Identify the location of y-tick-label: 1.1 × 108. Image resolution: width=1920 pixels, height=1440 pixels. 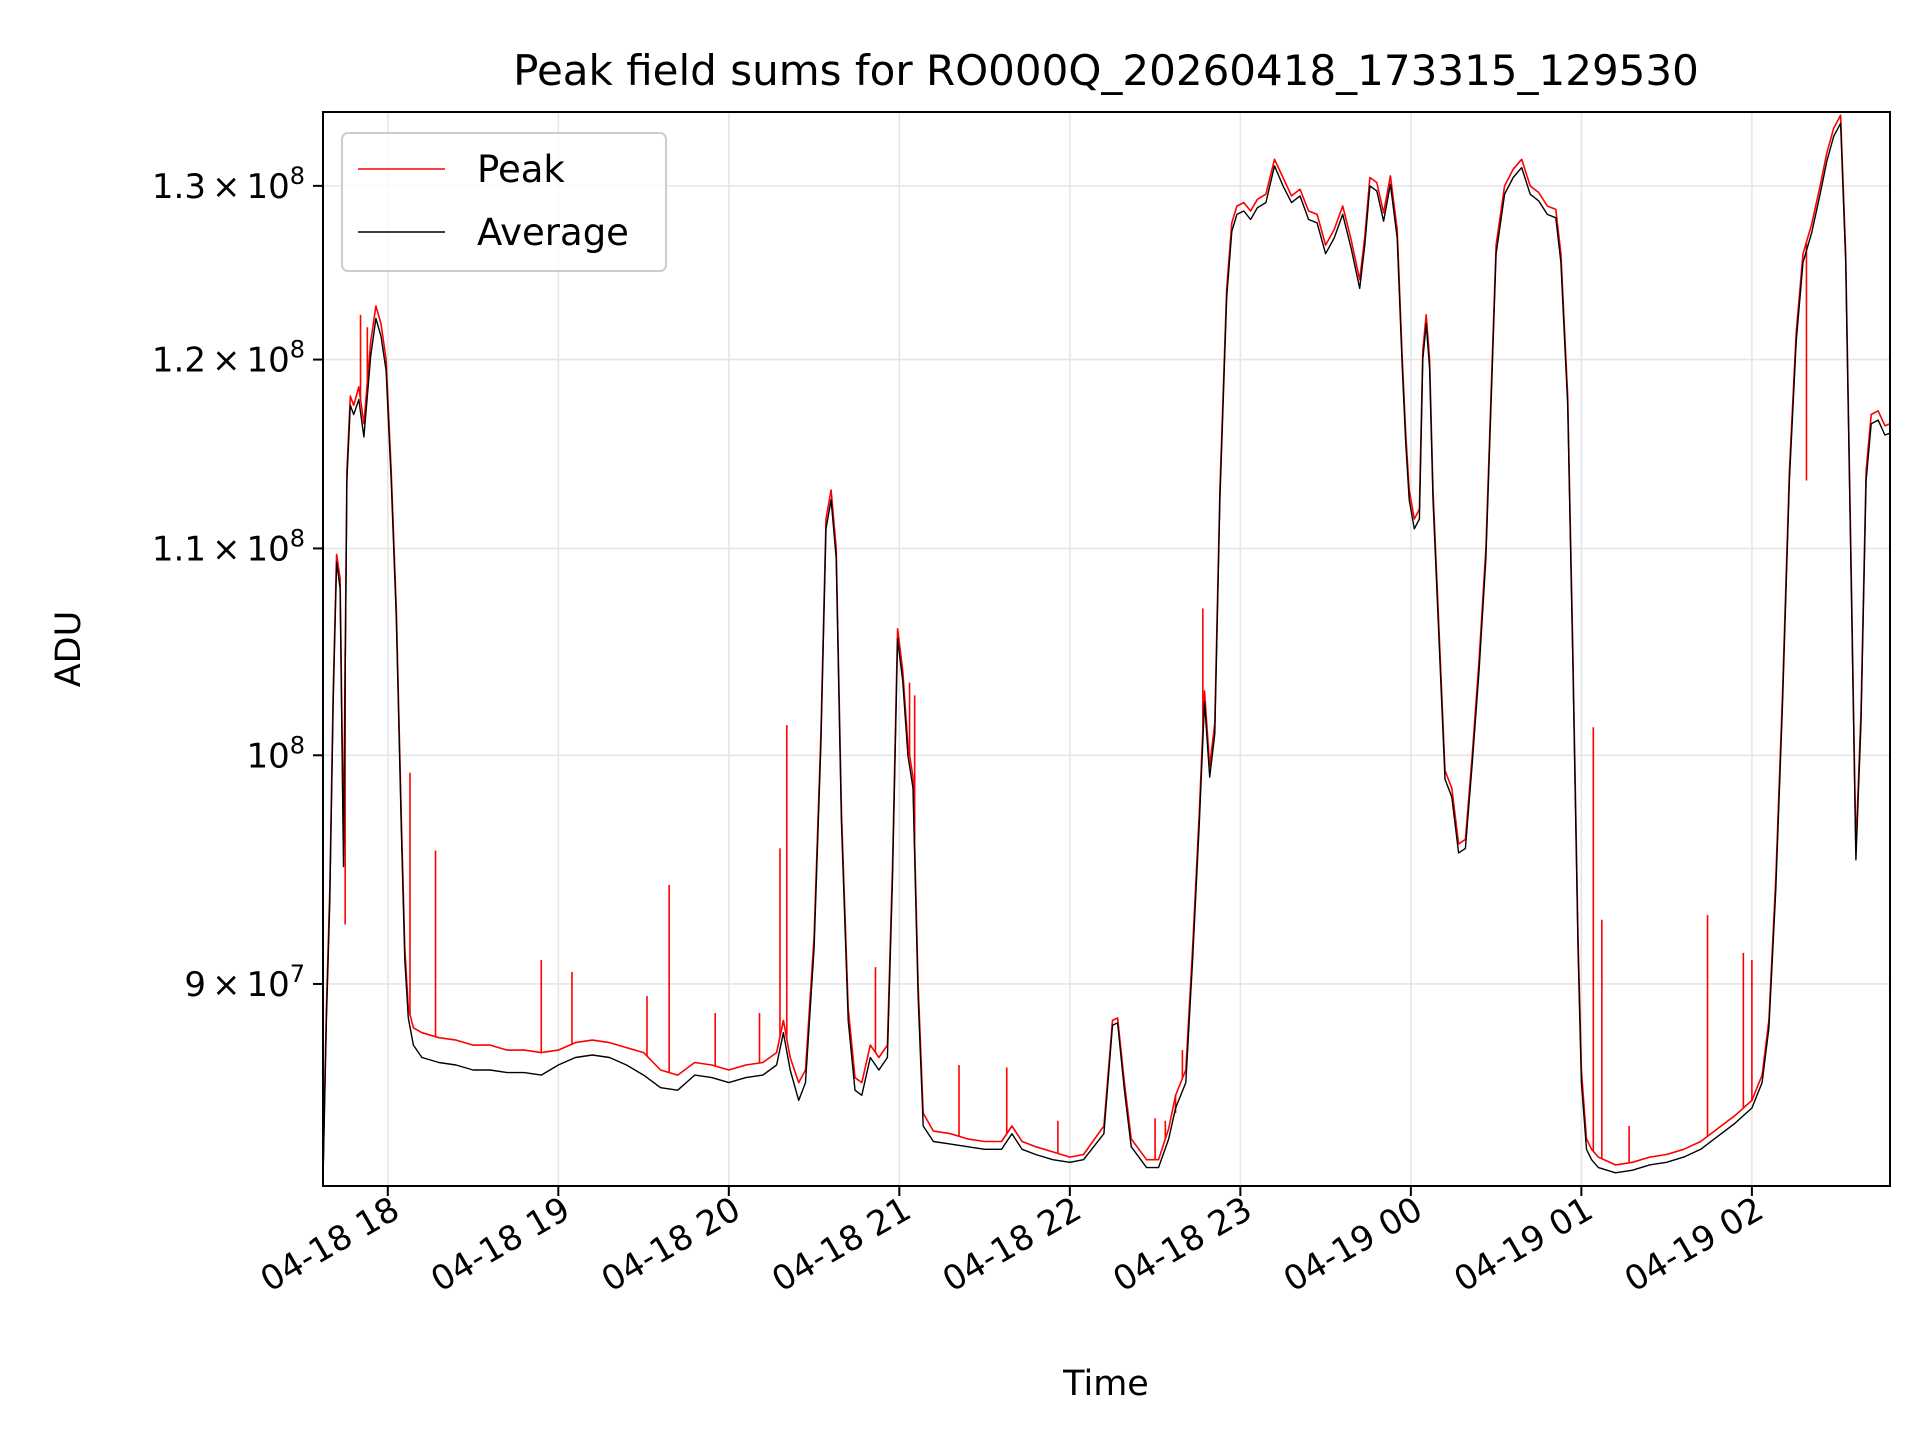
(228, 546).